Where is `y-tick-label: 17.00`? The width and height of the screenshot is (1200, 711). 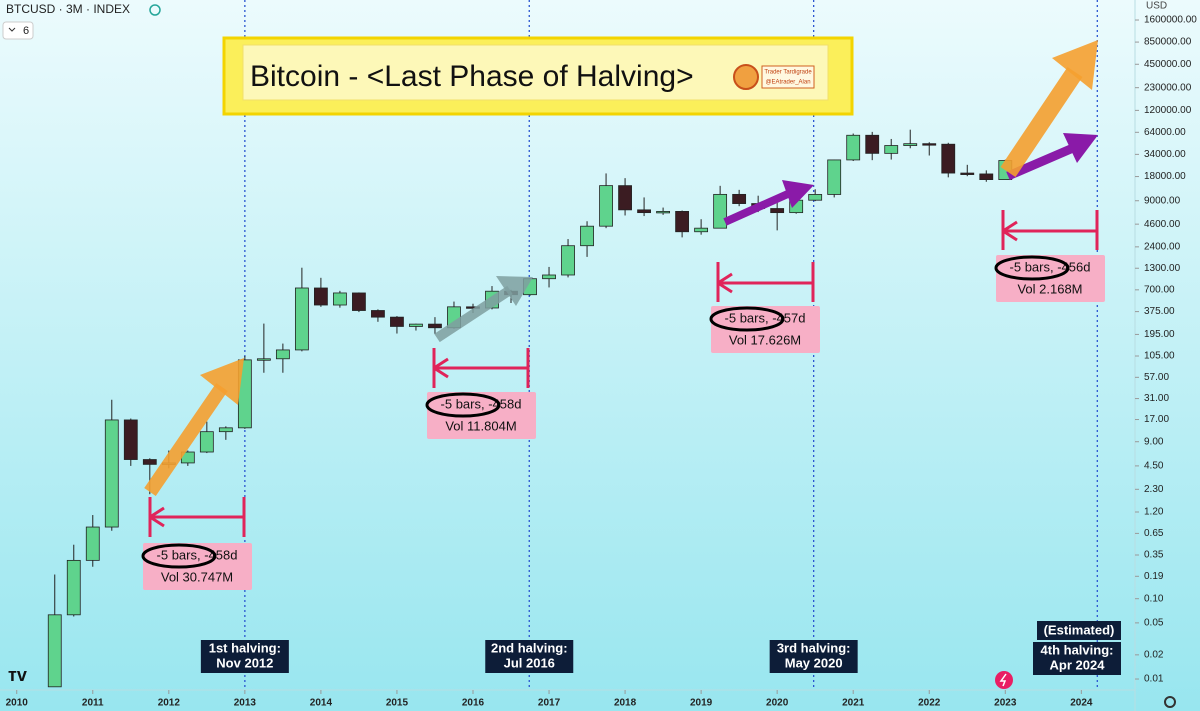 y-tick-label: 17.00 is located at coordinates (1156, 419).